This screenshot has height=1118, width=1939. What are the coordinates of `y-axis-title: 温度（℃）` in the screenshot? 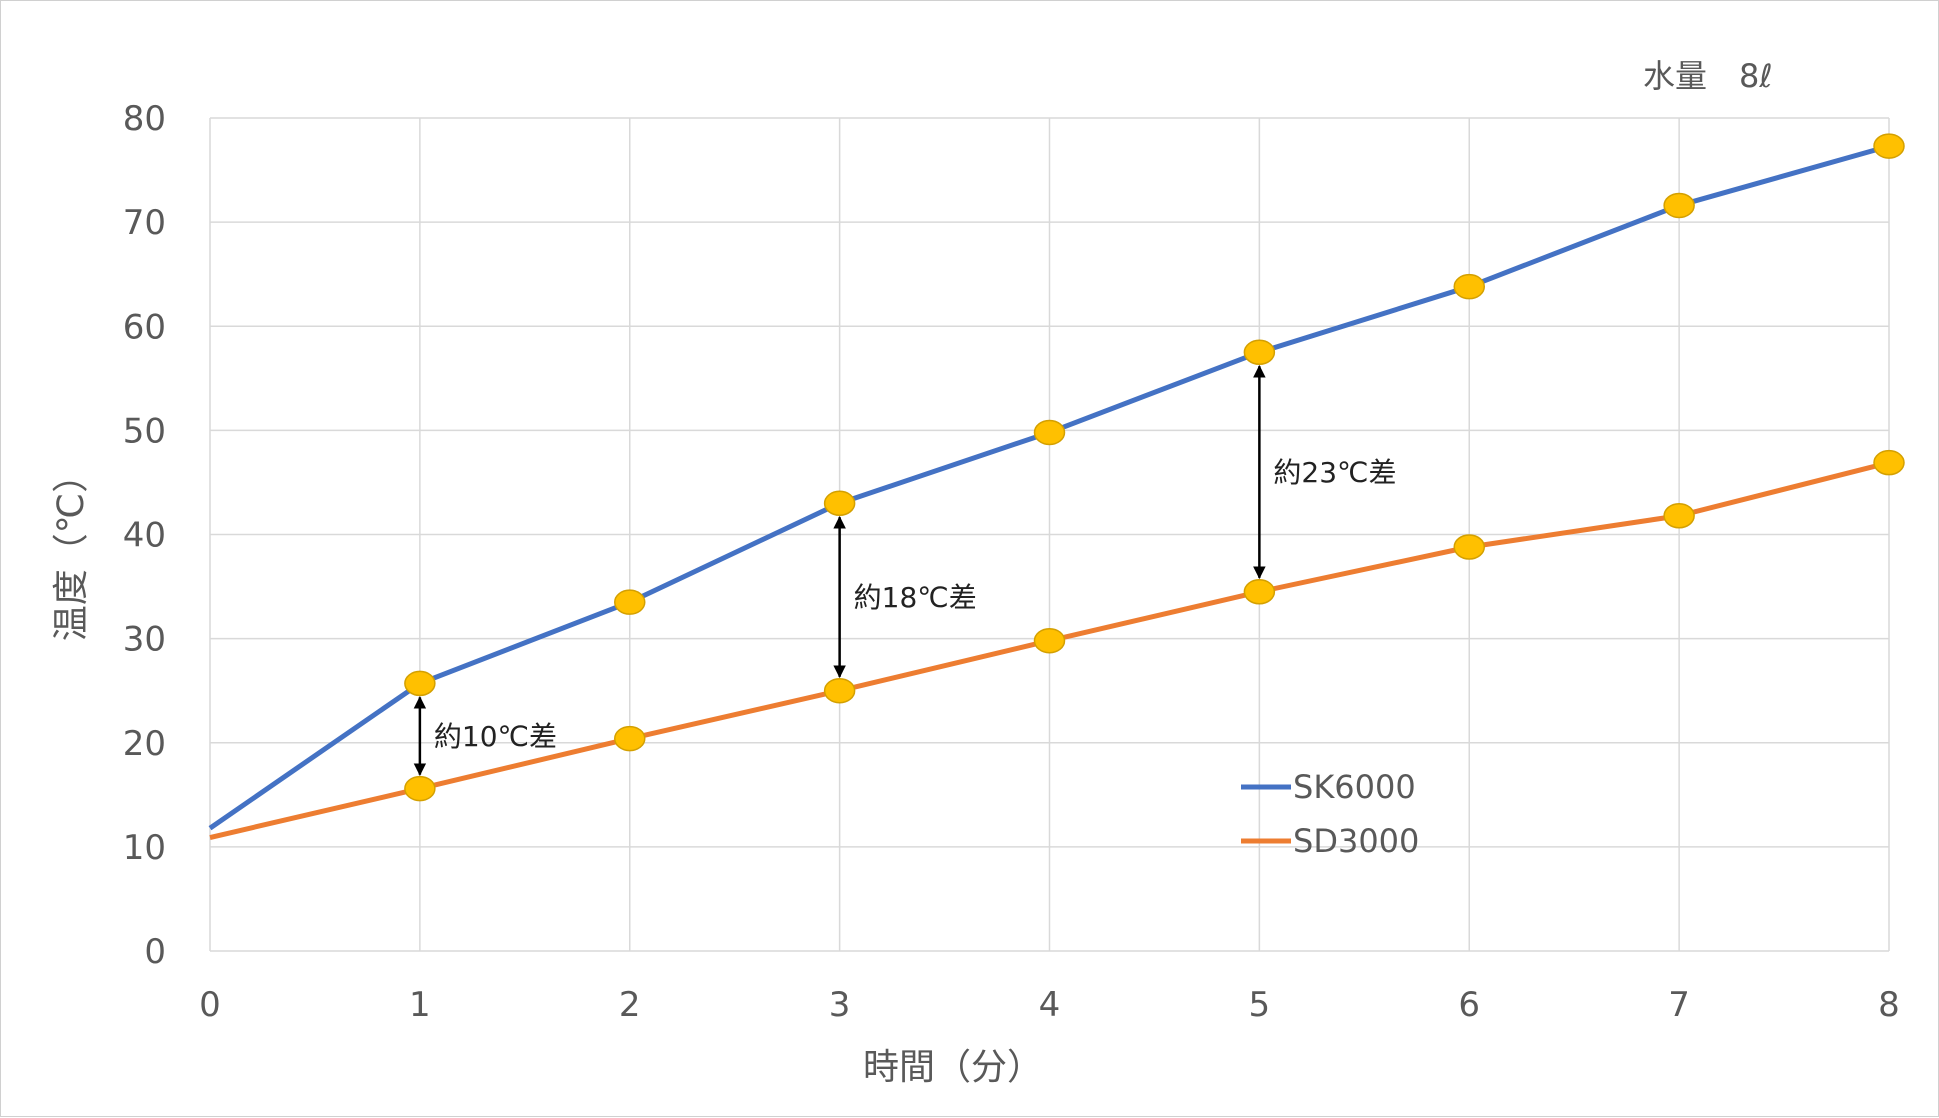 It's located at (71, 549).